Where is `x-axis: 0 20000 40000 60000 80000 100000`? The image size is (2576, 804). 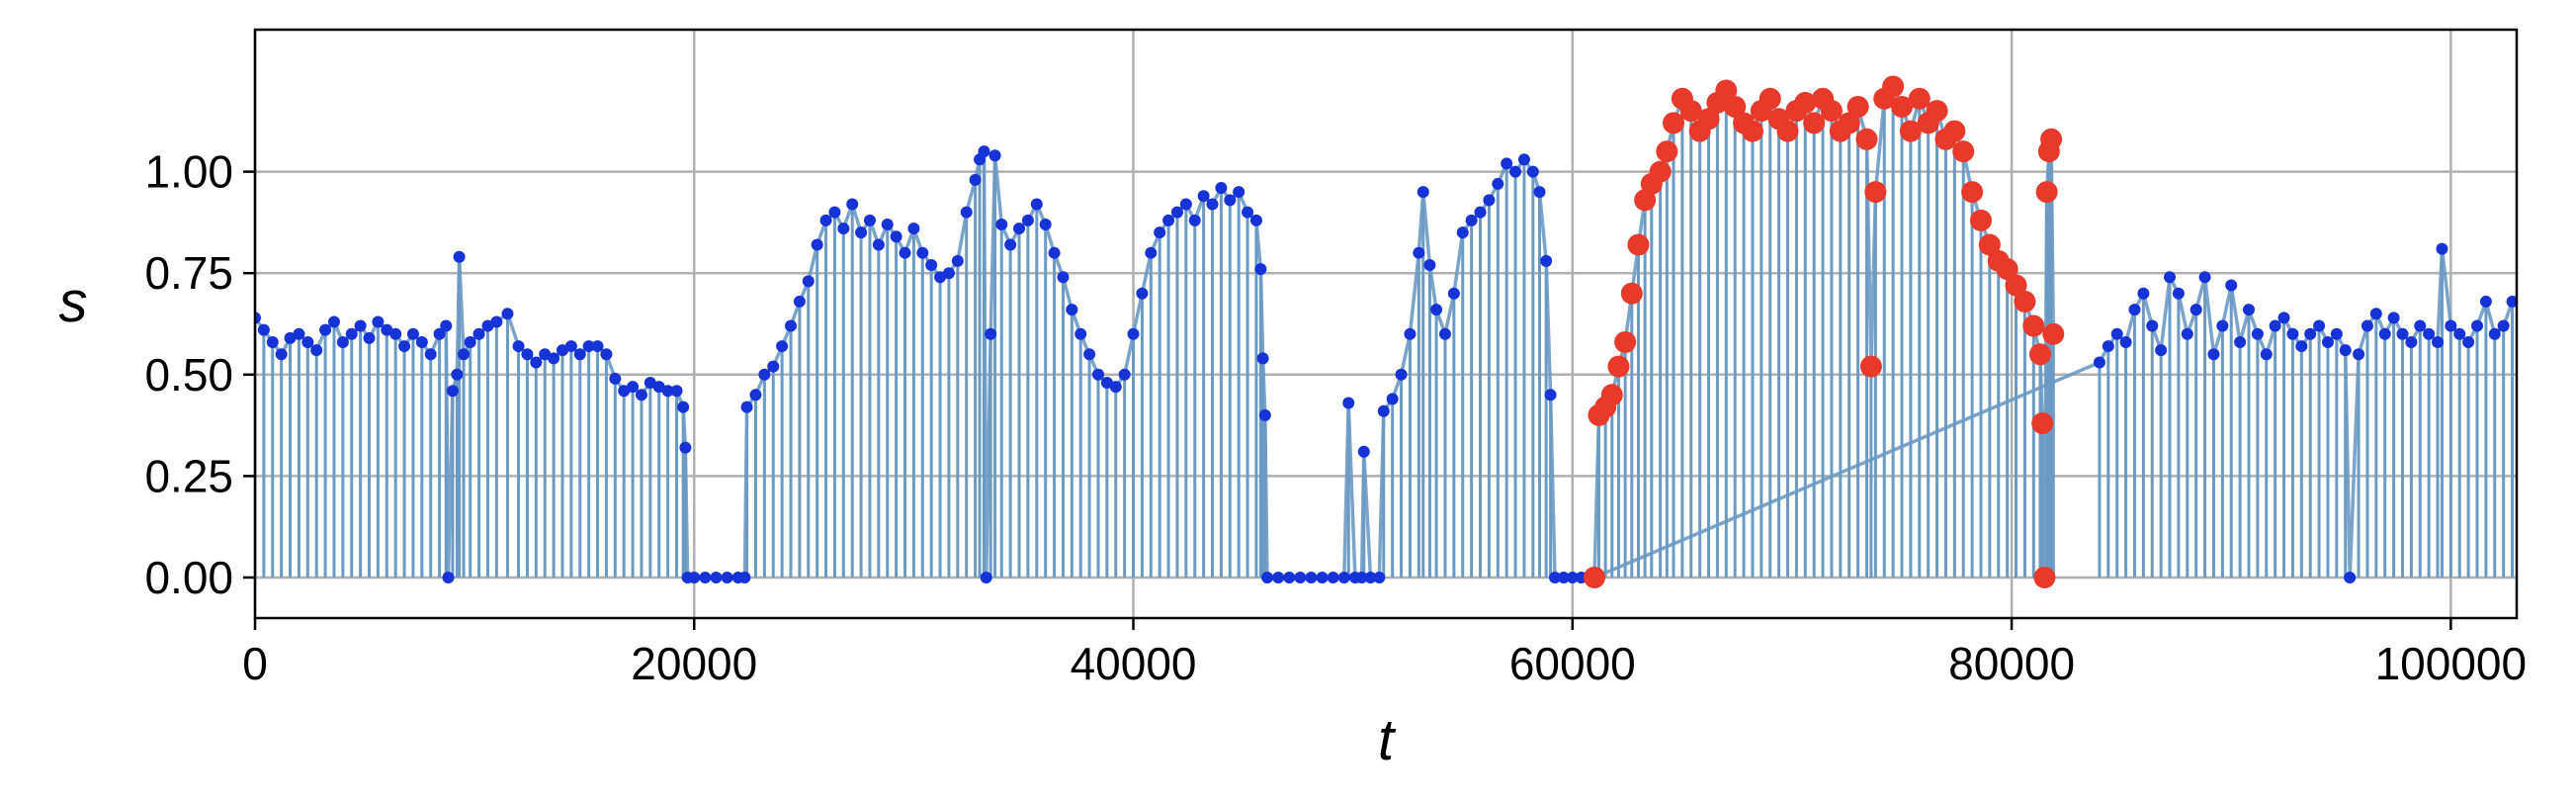
x-axis: 0 20000 40000 60000 80000 100000 is located at coordinates (1384, 653).